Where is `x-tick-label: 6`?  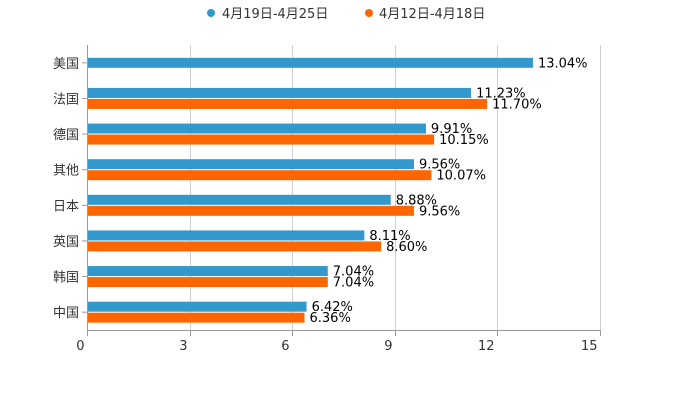 x-tick-label: 6 is located at coordinates (285, 346).